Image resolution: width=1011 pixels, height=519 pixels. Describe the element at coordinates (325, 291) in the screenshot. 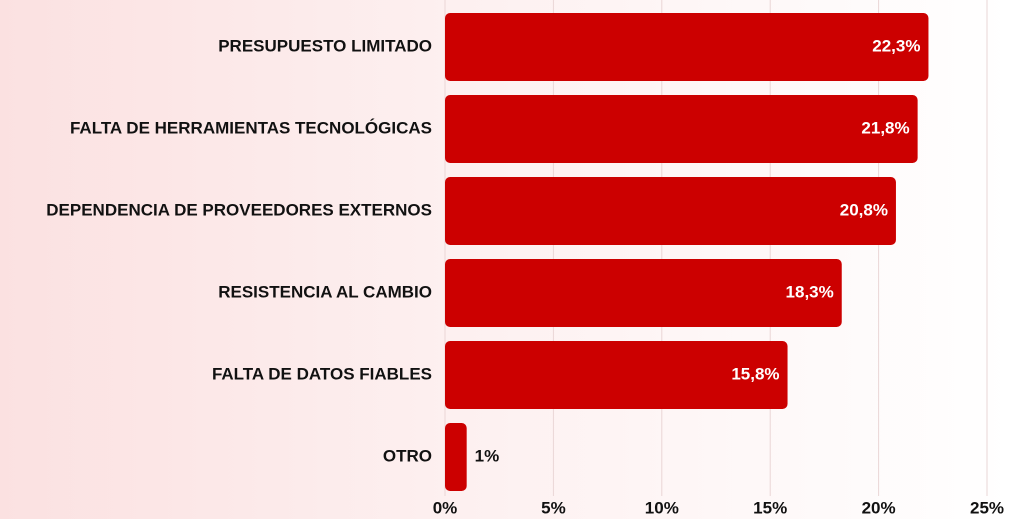

I see `category-label: RESISTENCIA AL CAMBIO` at that location.